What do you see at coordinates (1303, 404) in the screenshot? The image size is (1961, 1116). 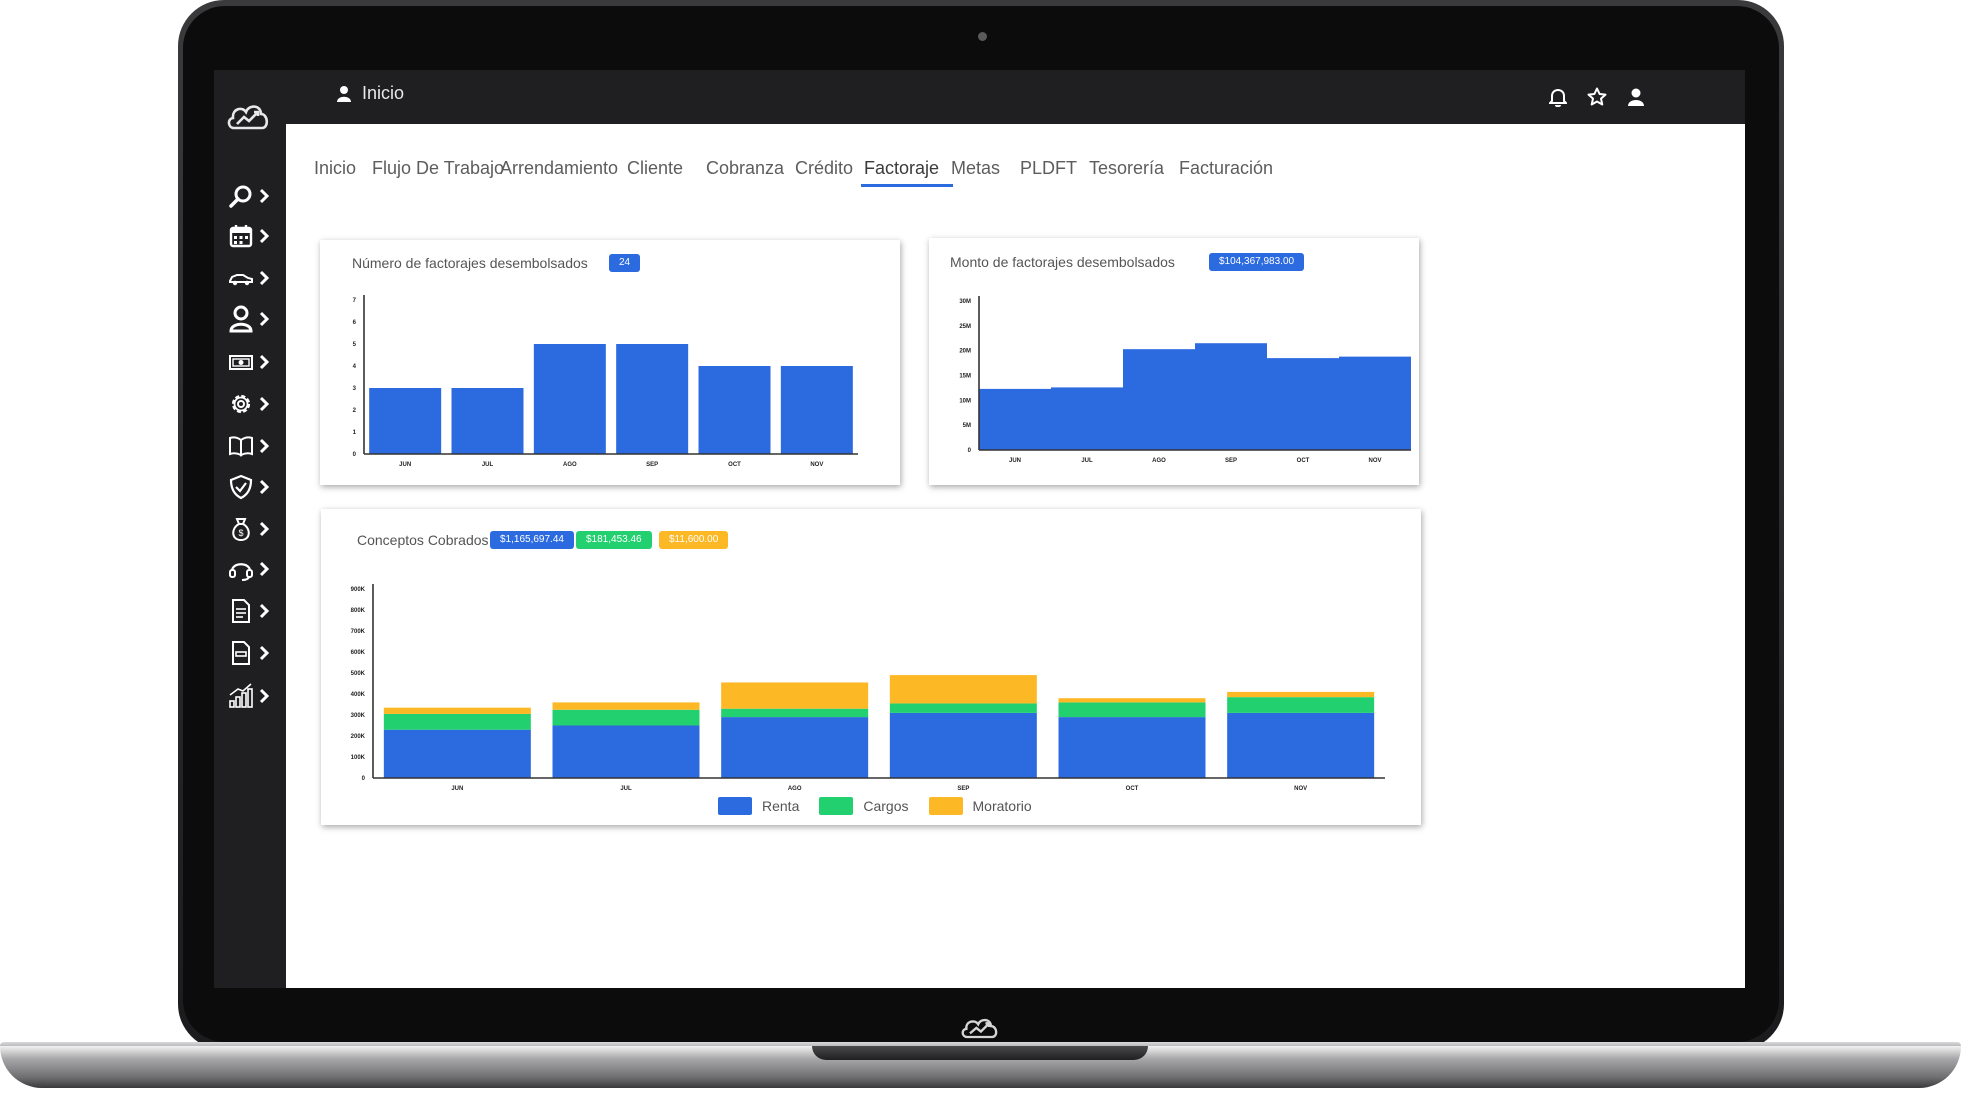 I see `bar-oct` at bounding box center [1303, 404].